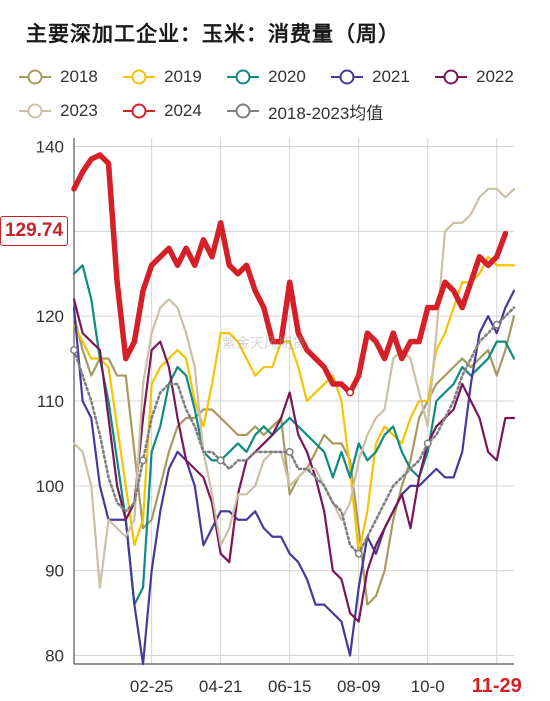 This screenshot has height=701, width=550. I want to click on x-tick-label: 08-09, so click(358, 686).